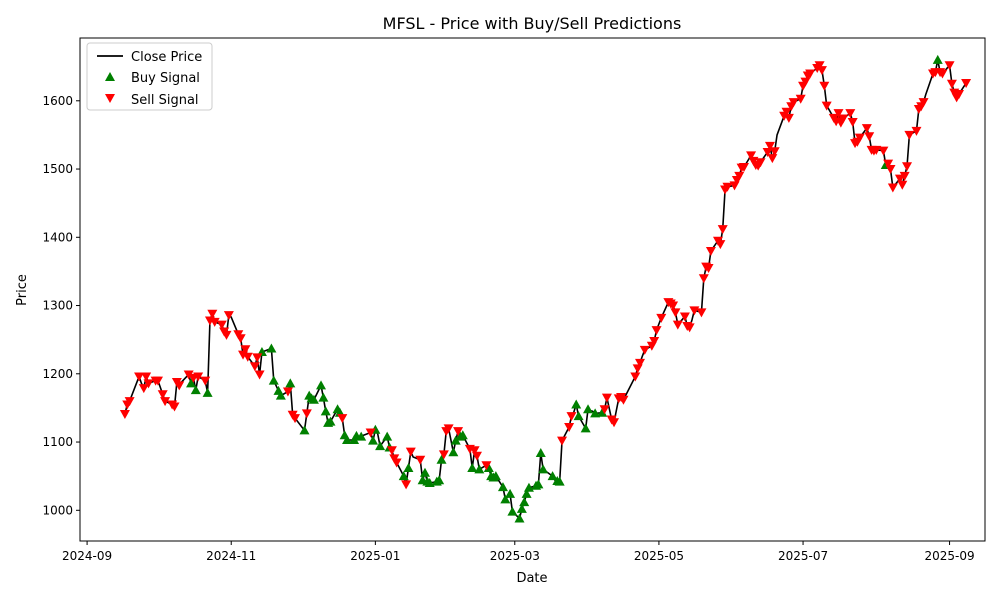  Describe the element at coordinates (57, 101) in the screenshot. I see `y-tick-label: 1600` at that location.